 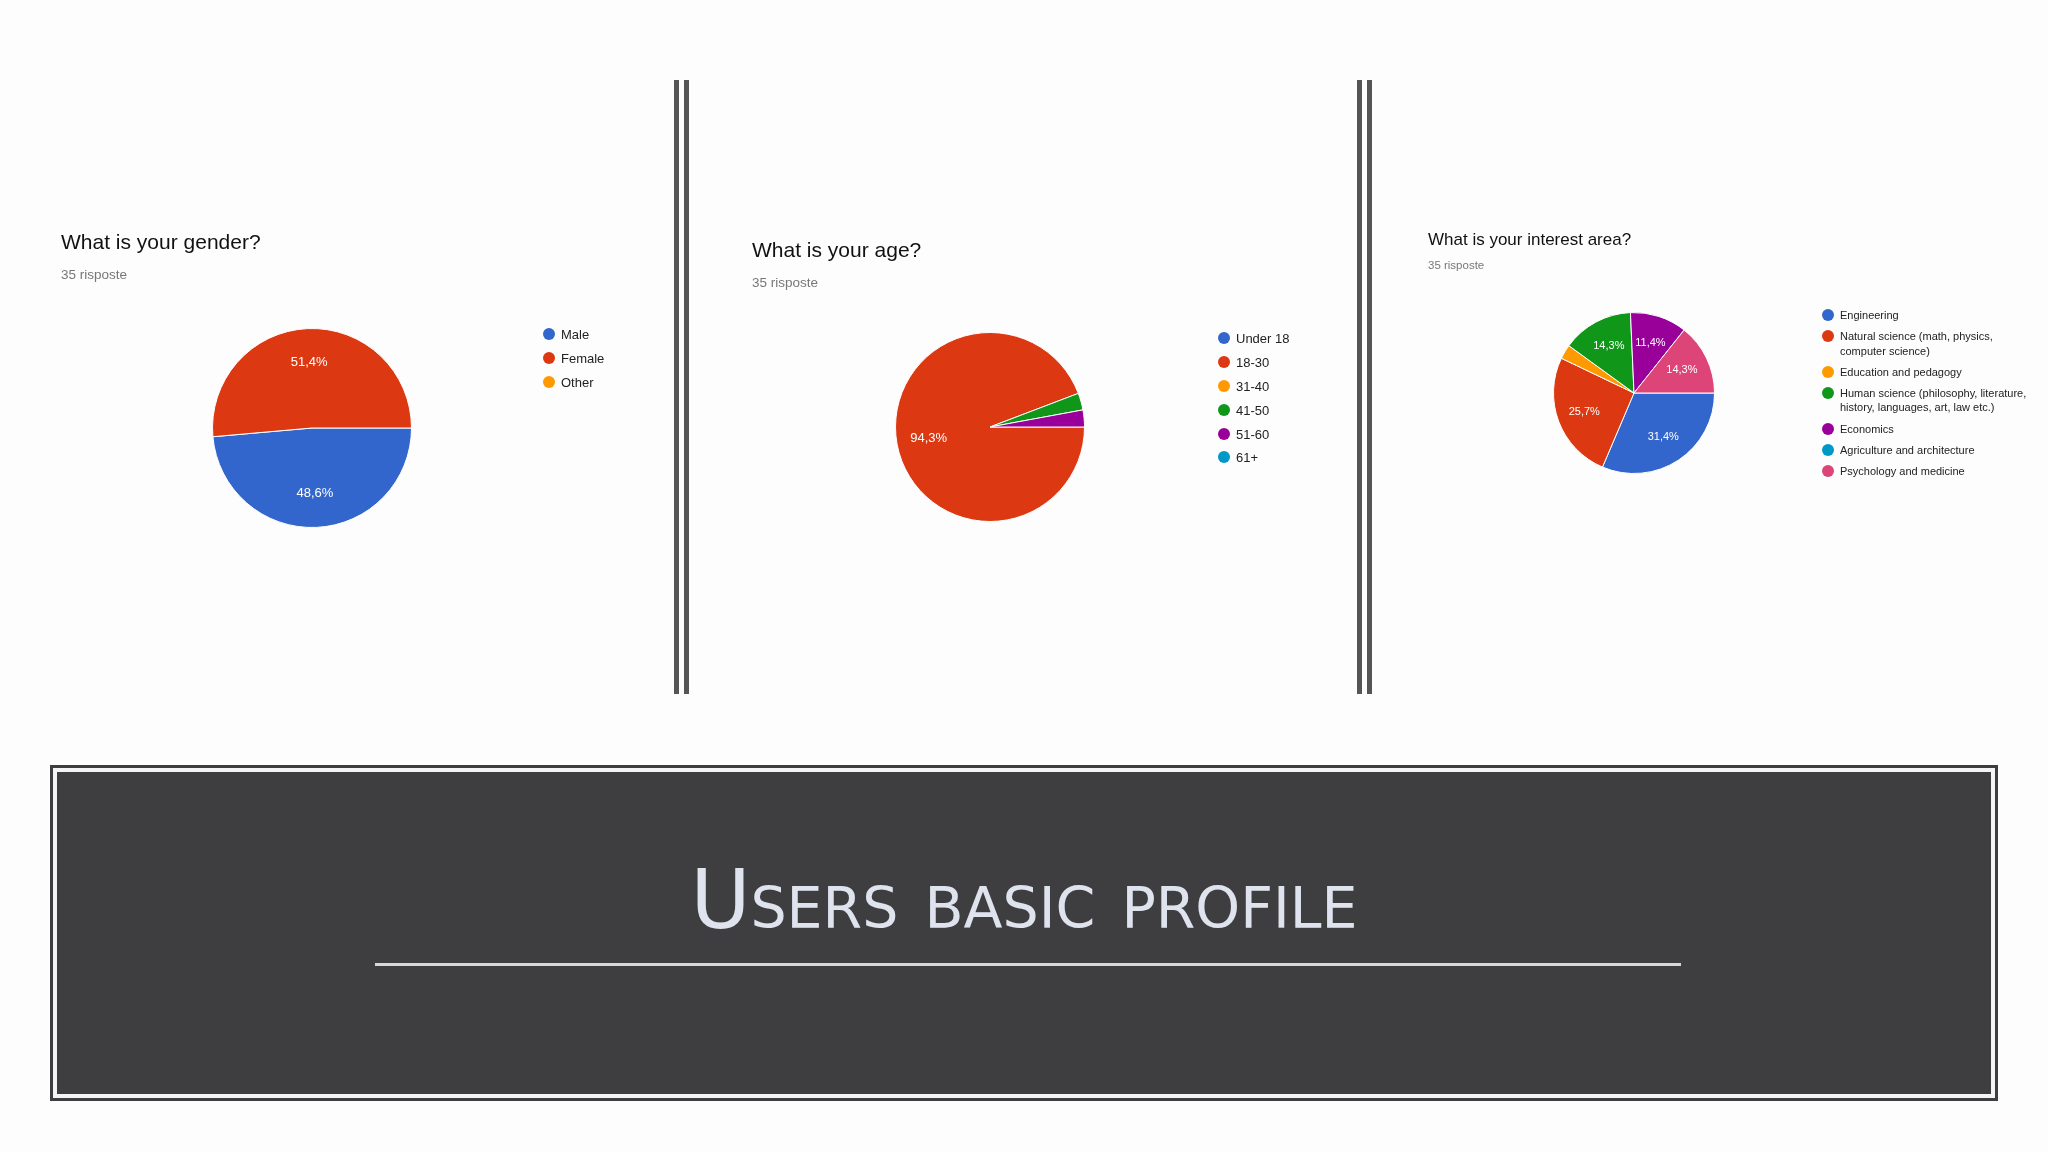 I want to click on legend-label: Engineering, so click(x=1869, y=315).